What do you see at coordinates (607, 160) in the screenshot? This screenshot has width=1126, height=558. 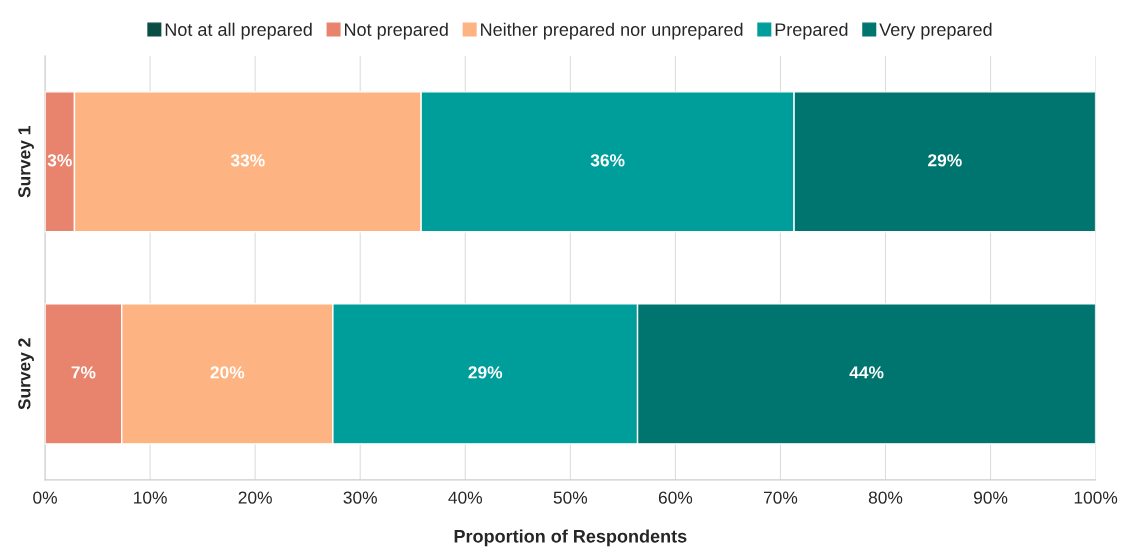 I see `data-label: 36%` at bounding box center [607, 160].